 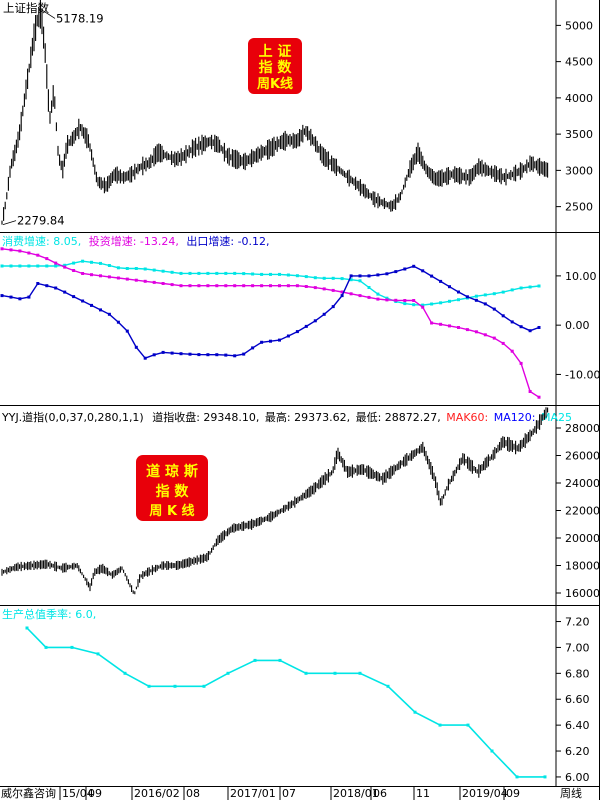 What do you see at coordinates (49, 614) in the screenshot?
I see `legend-gdp: 生产总值季率: 6.0,` at bounding box center [49, 614].